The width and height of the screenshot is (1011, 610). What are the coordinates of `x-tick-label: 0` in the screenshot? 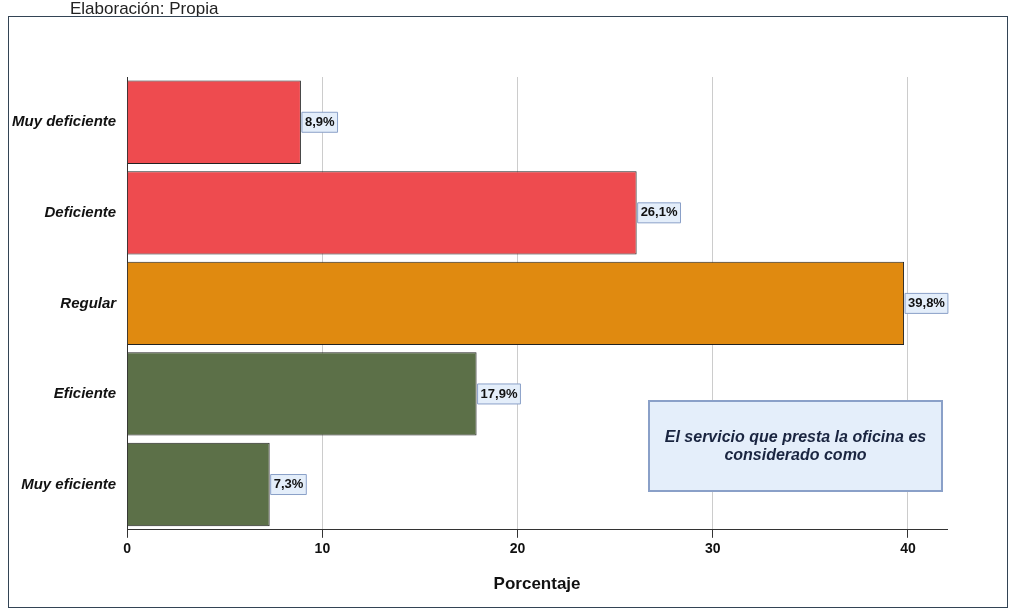 It's located at (127, 548).